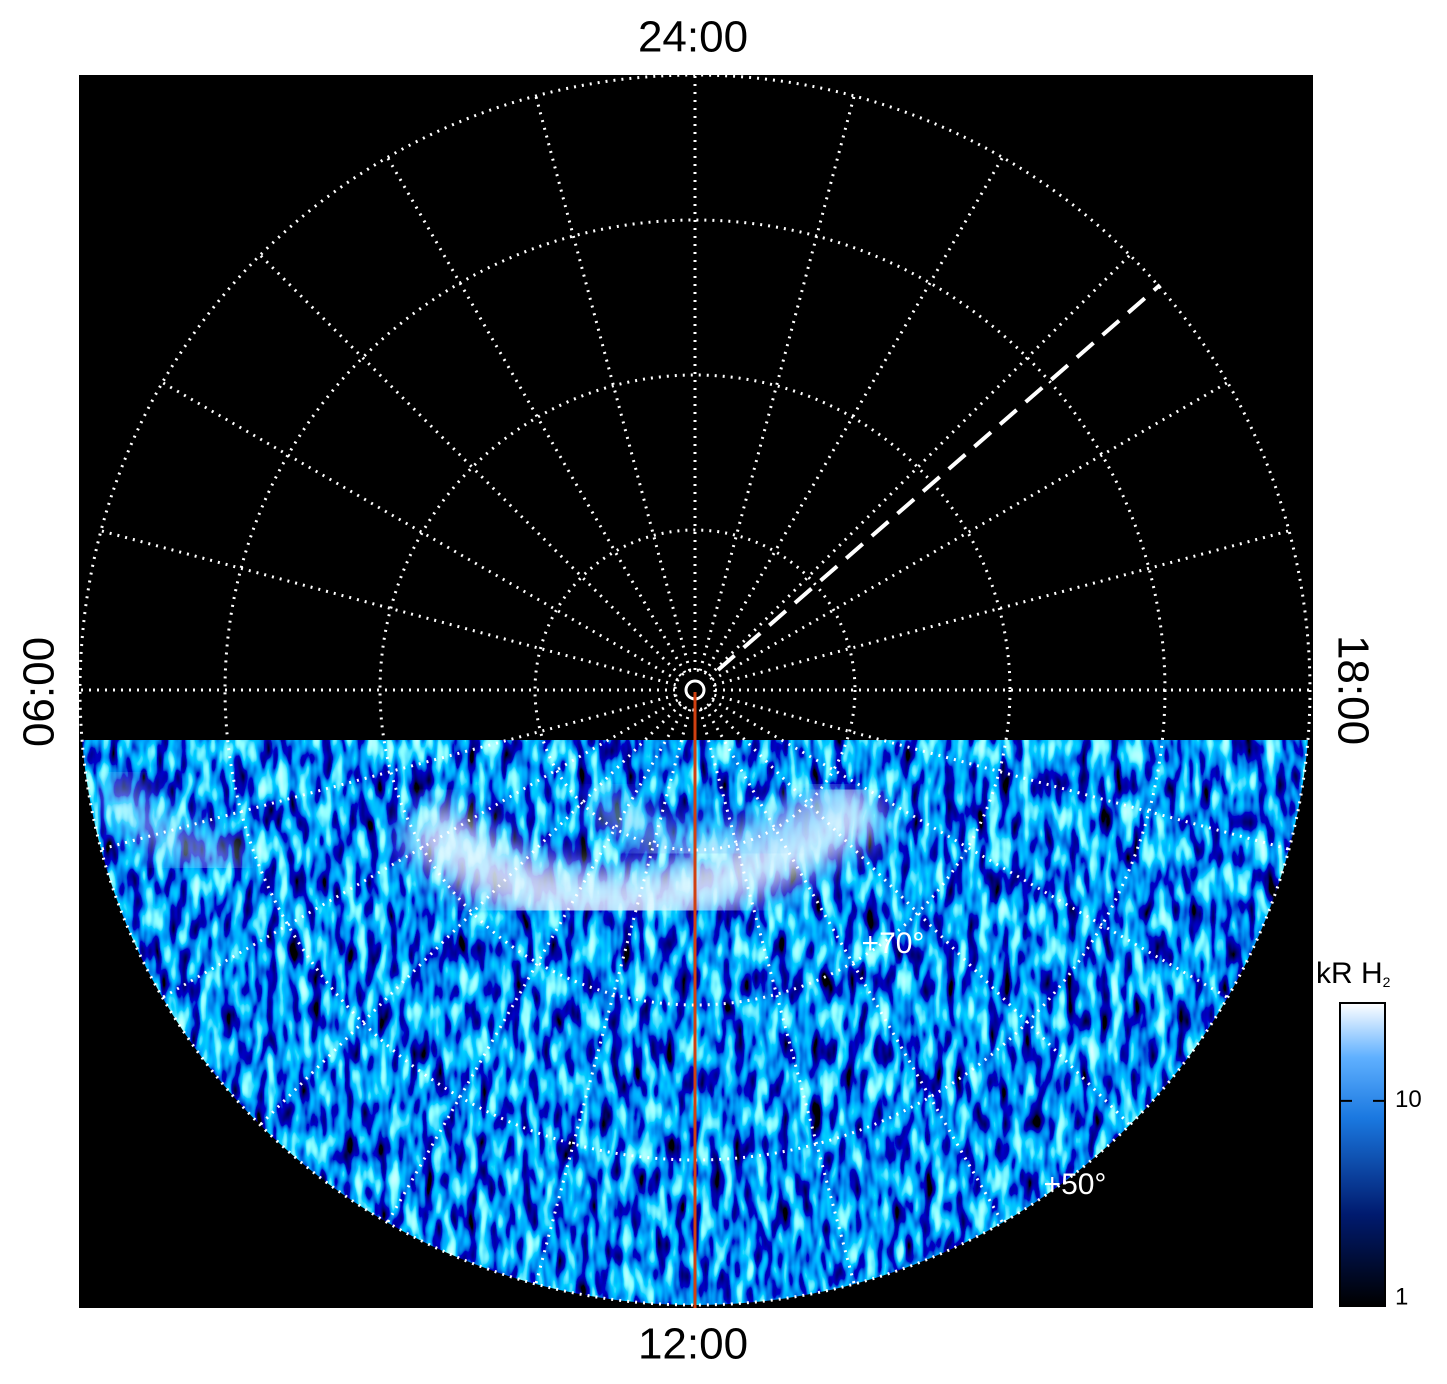  Describe the element at coordinates (1387, 982) in the screenshot. I see `colorbar-label-subscript: 2` at that location.